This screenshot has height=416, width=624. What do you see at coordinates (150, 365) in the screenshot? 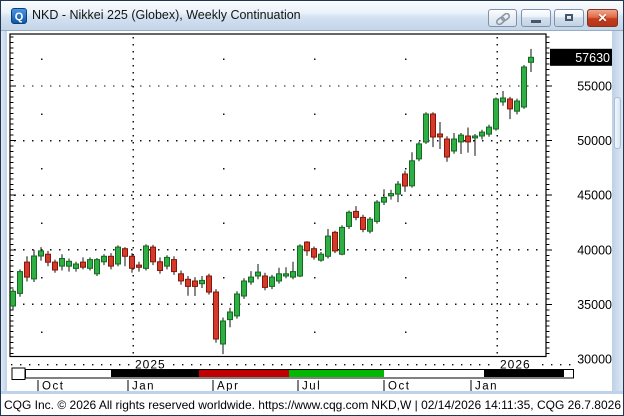
I see `year-label: 2025` at bounding box center [150, 365].